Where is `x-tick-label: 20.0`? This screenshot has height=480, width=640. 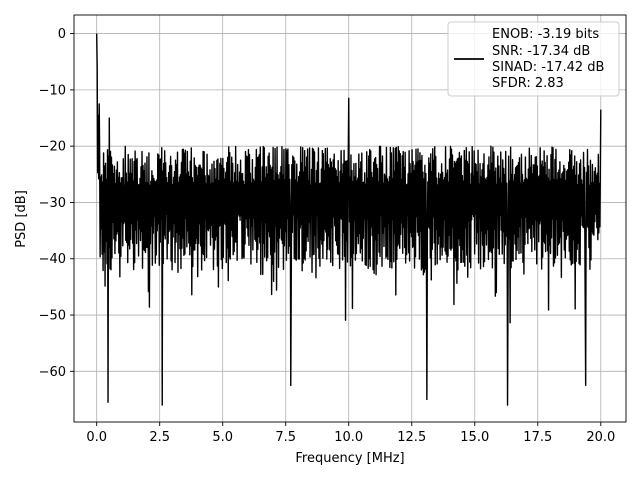
x-tick-label: 20.0 is located at coordinates (600, 437).